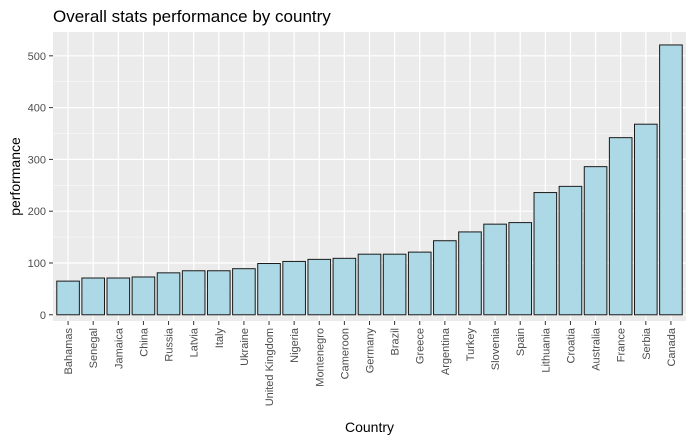  Describe the element at coordinates (495, 269) in the screenshot. I see `bar-slovenia` at that location.